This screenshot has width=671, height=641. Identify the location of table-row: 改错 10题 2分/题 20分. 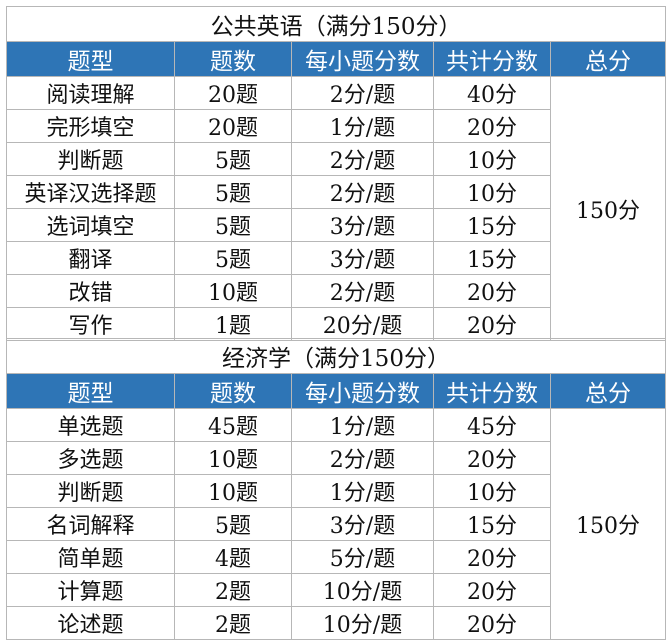
(336, 291).